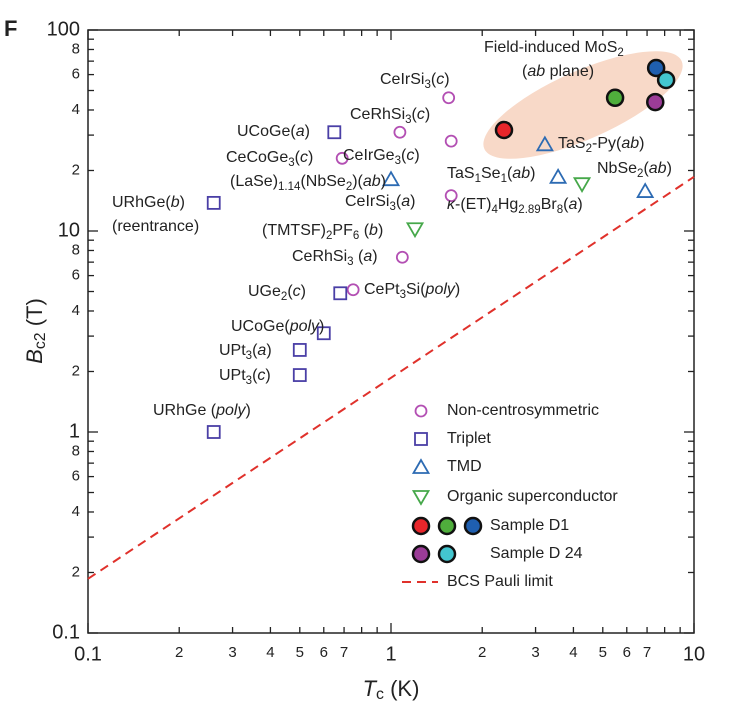 The height and width of the screenshot is (728, 734). Describe the element at coordinates (373, 230) in the screenshot. I see `text-part: b` at that location.